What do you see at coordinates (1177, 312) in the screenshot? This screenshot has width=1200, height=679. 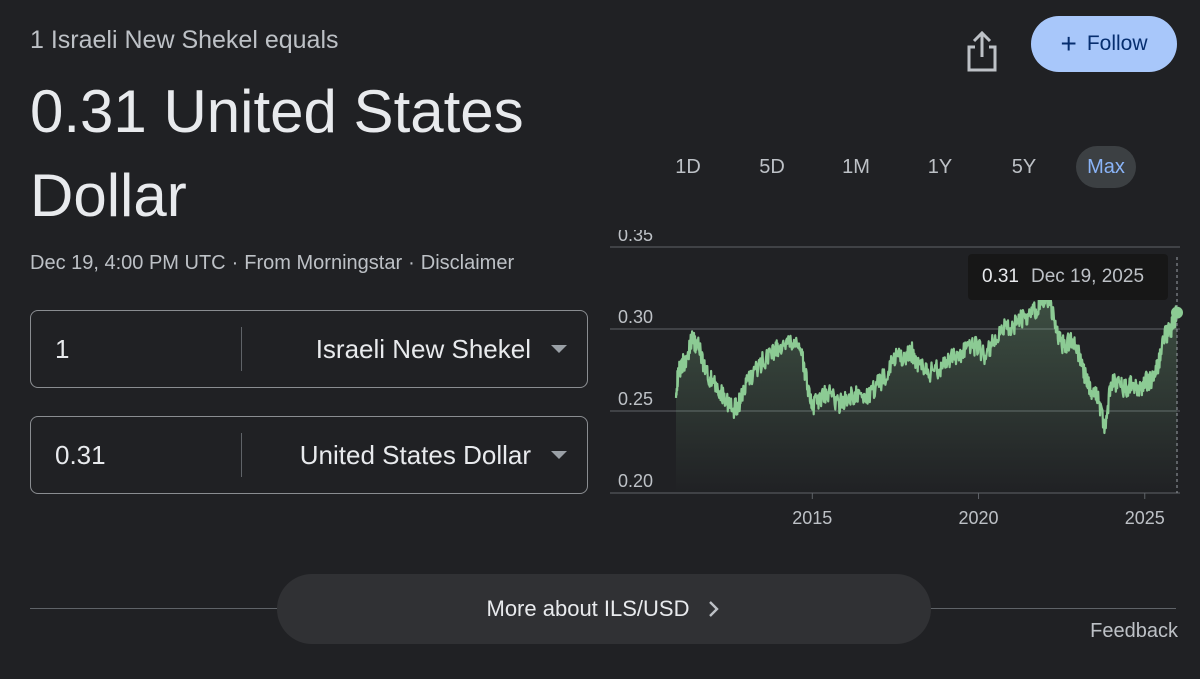 I see `data-point` at bounding box center [1177, 312].